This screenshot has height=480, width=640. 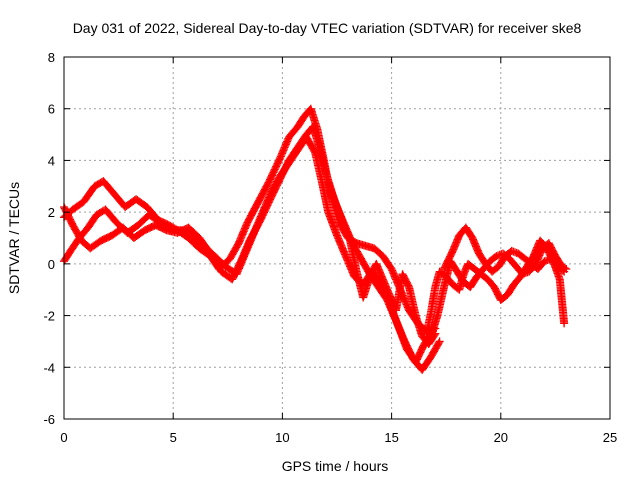 What do you see at coordinates (335, 466) in the screenshot?
I see `x-axis-label: GPS time / hours` at bounding box center [335, 466].